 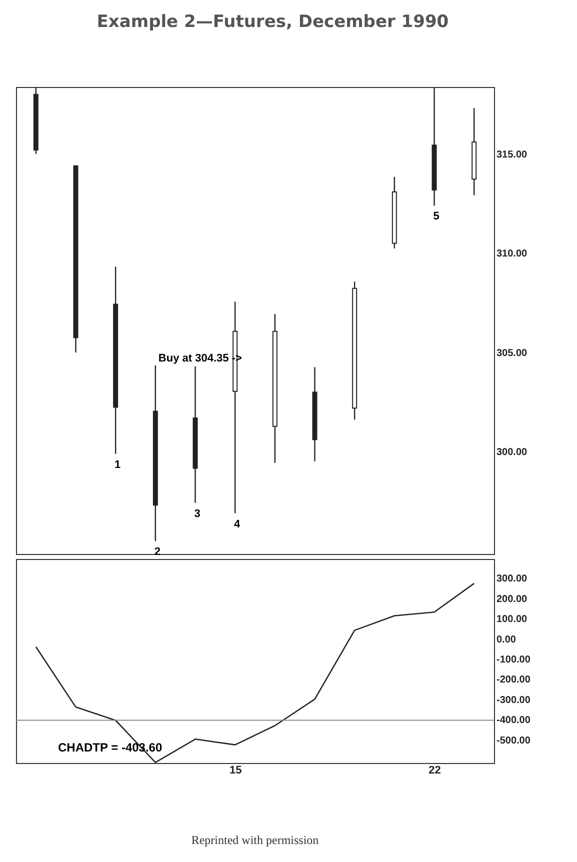 I want to click on y-tick-label: -400.00, so click(x=513, y=720).